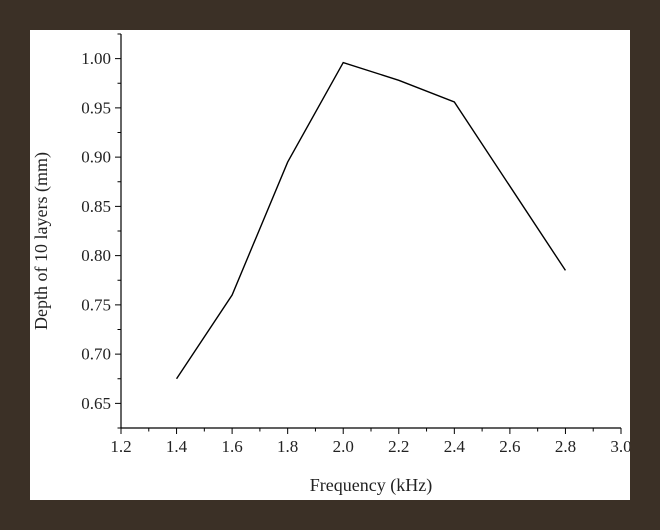 The width and height of the screenshot is (660, 530). I want to click on y-tick-label: 0.90, so click(96, 157).